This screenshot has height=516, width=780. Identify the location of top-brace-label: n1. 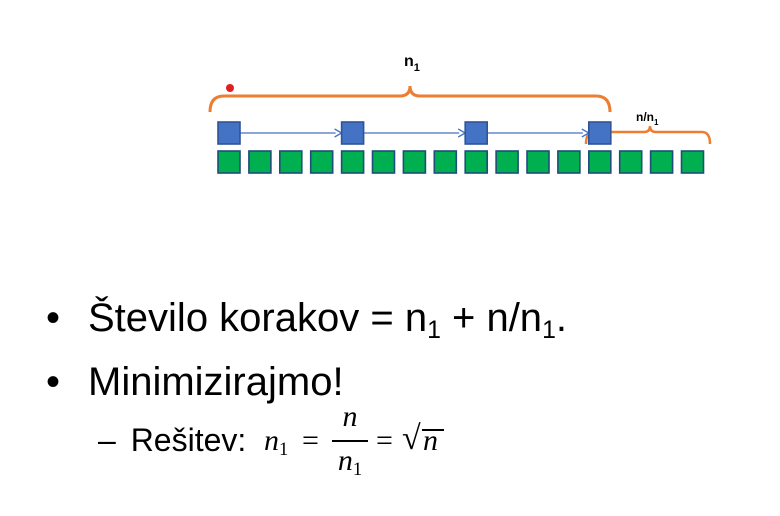
(412, 63).